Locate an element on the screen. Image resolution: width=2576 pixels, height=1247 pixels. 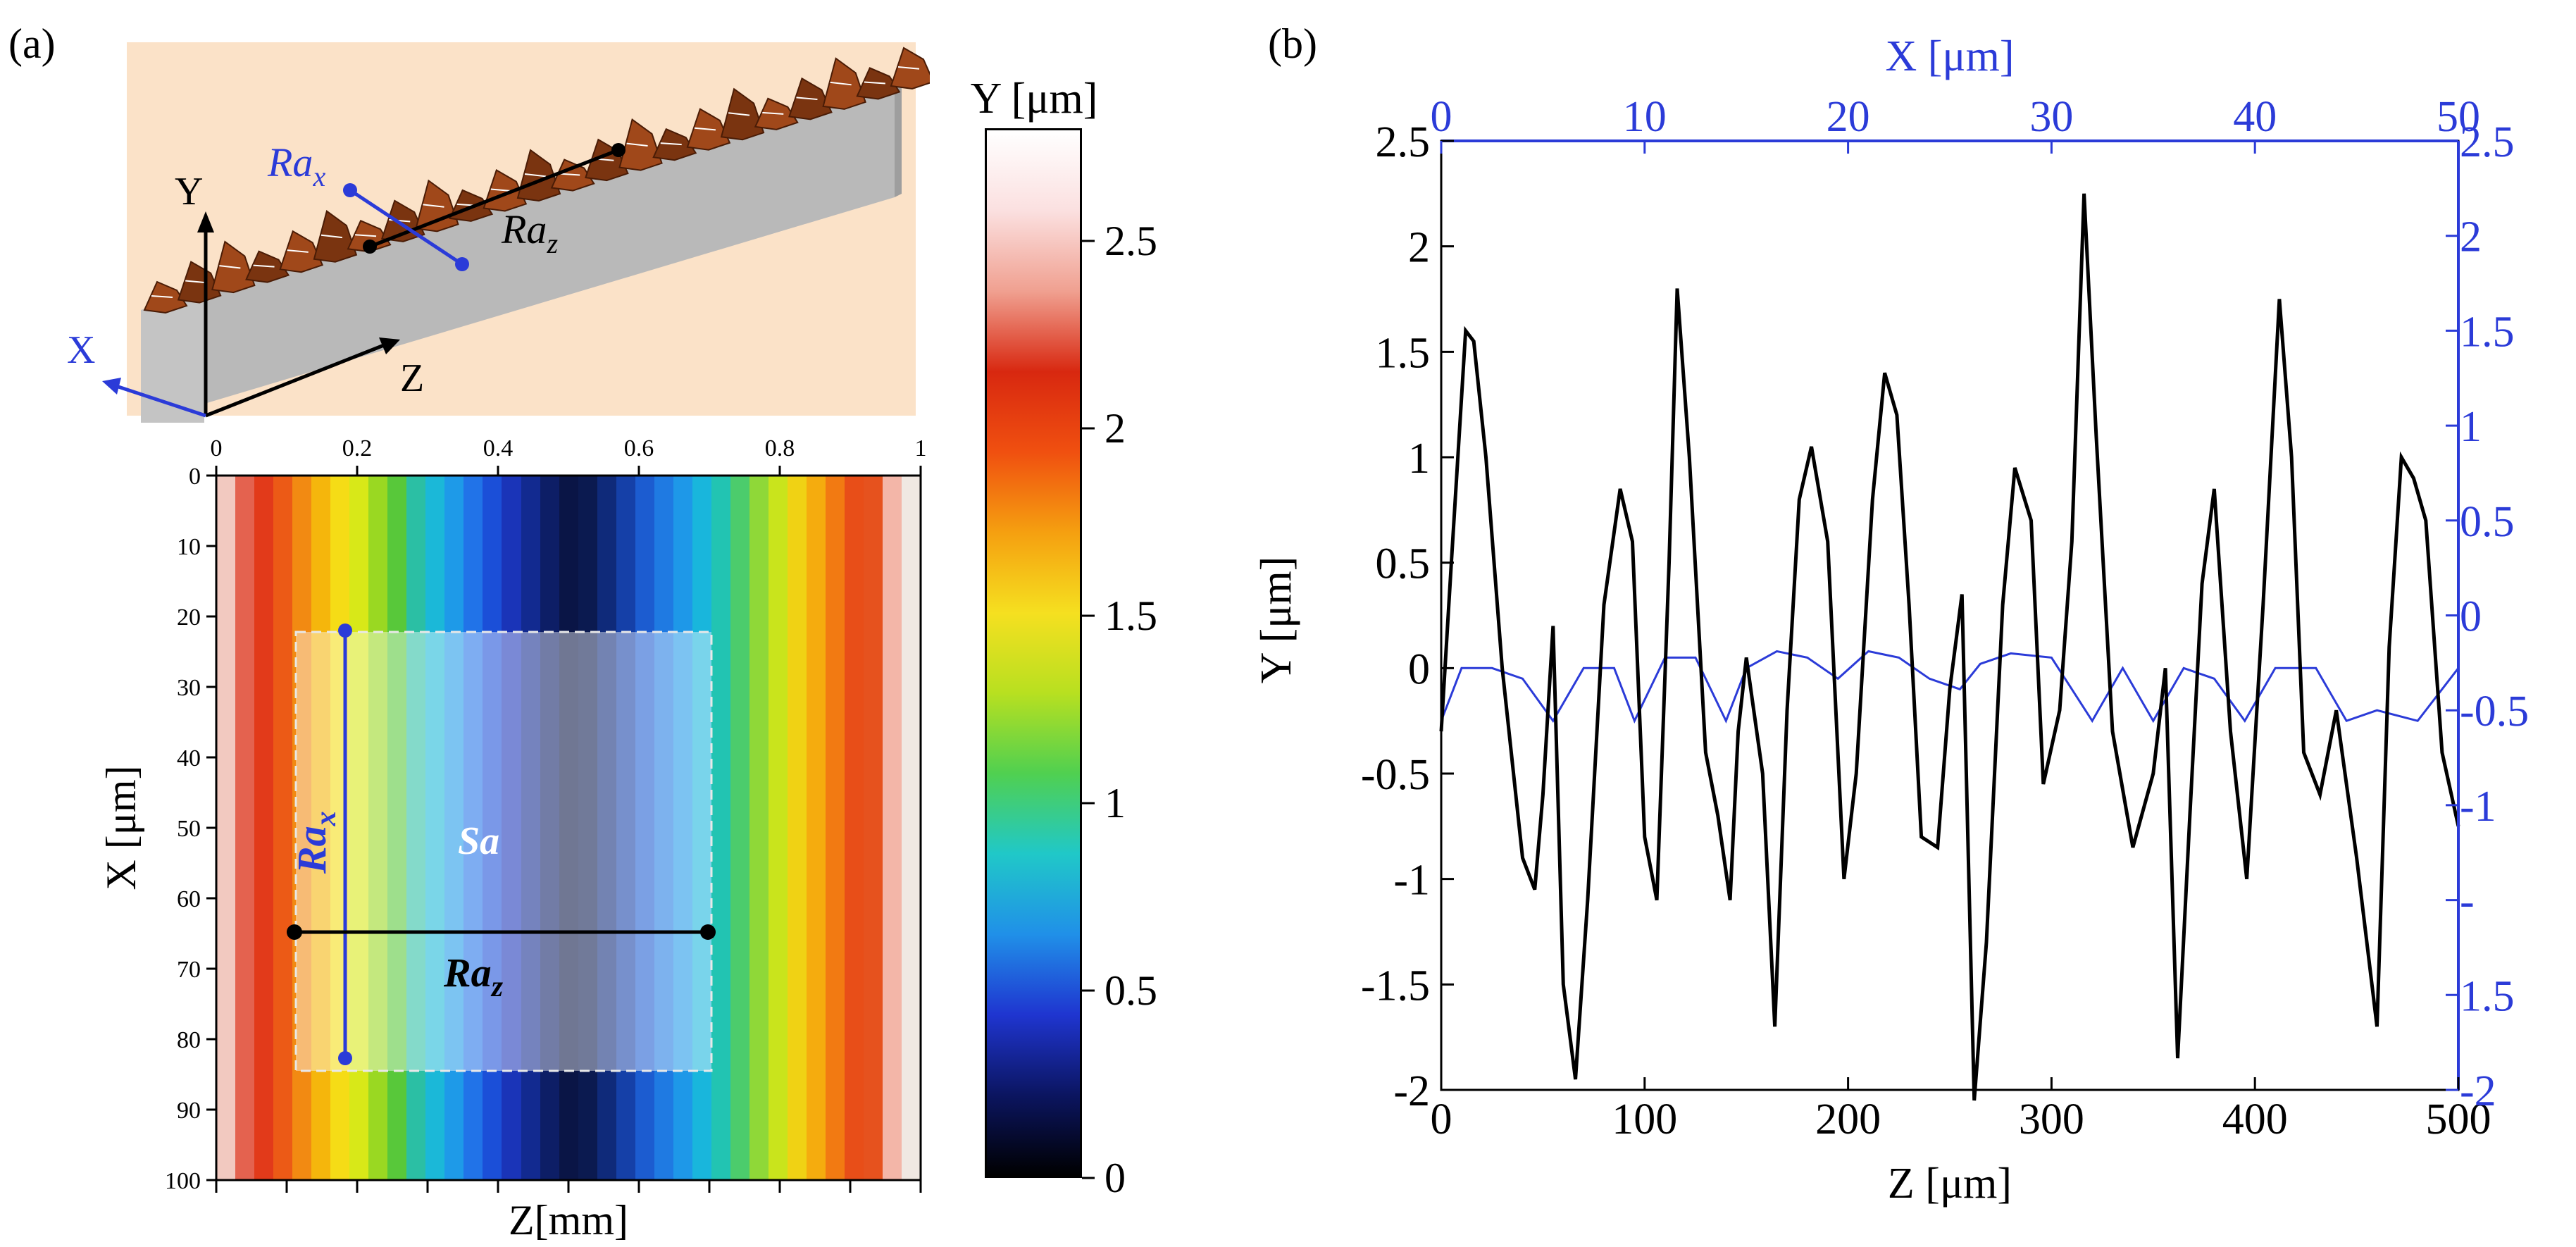
y2-tick-label: -2 is located at coordinates (2478, 1091).